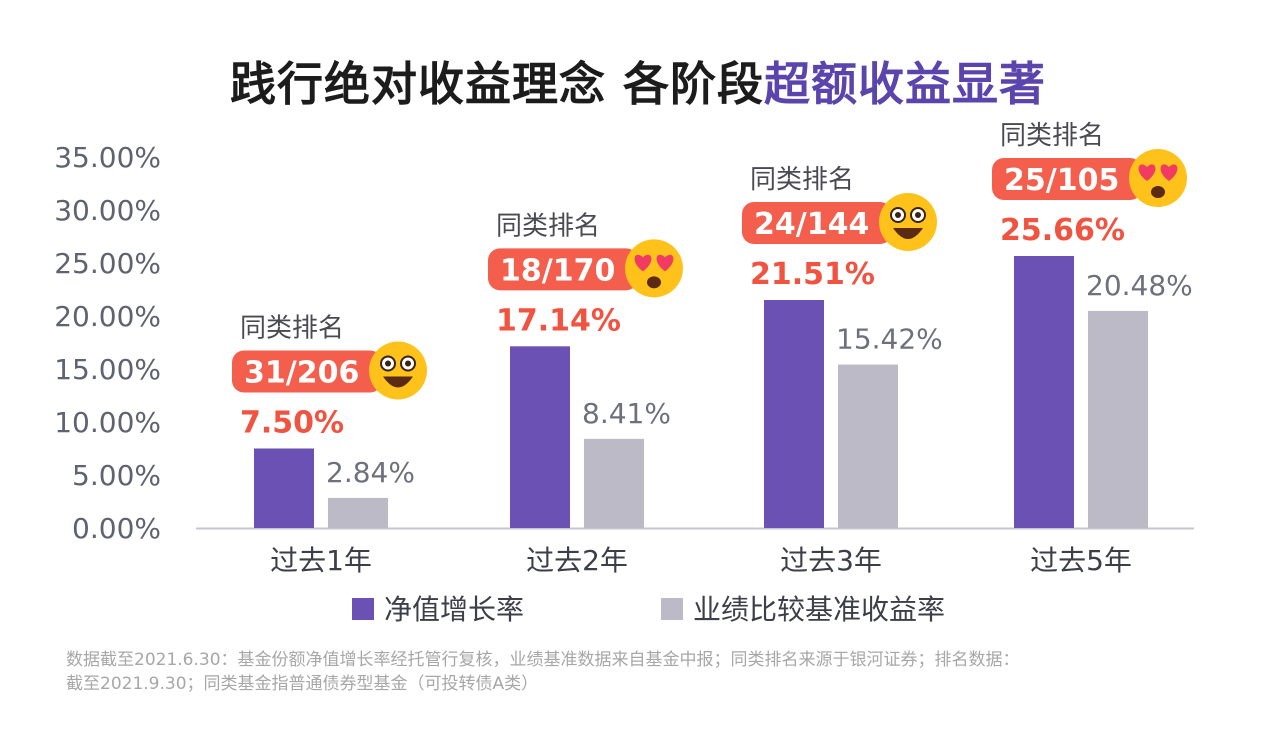  I want to click on ranking-value: 24/144, so click(811, 224).